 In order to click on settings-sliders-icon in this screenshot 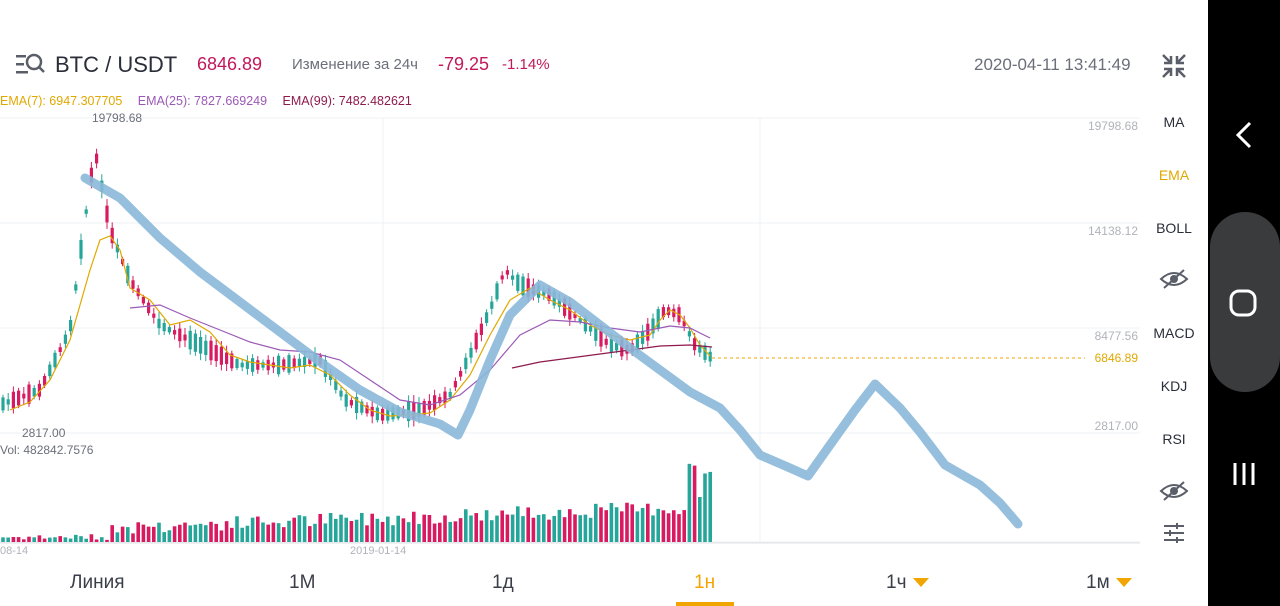, I will do `click(1174, 533)`.